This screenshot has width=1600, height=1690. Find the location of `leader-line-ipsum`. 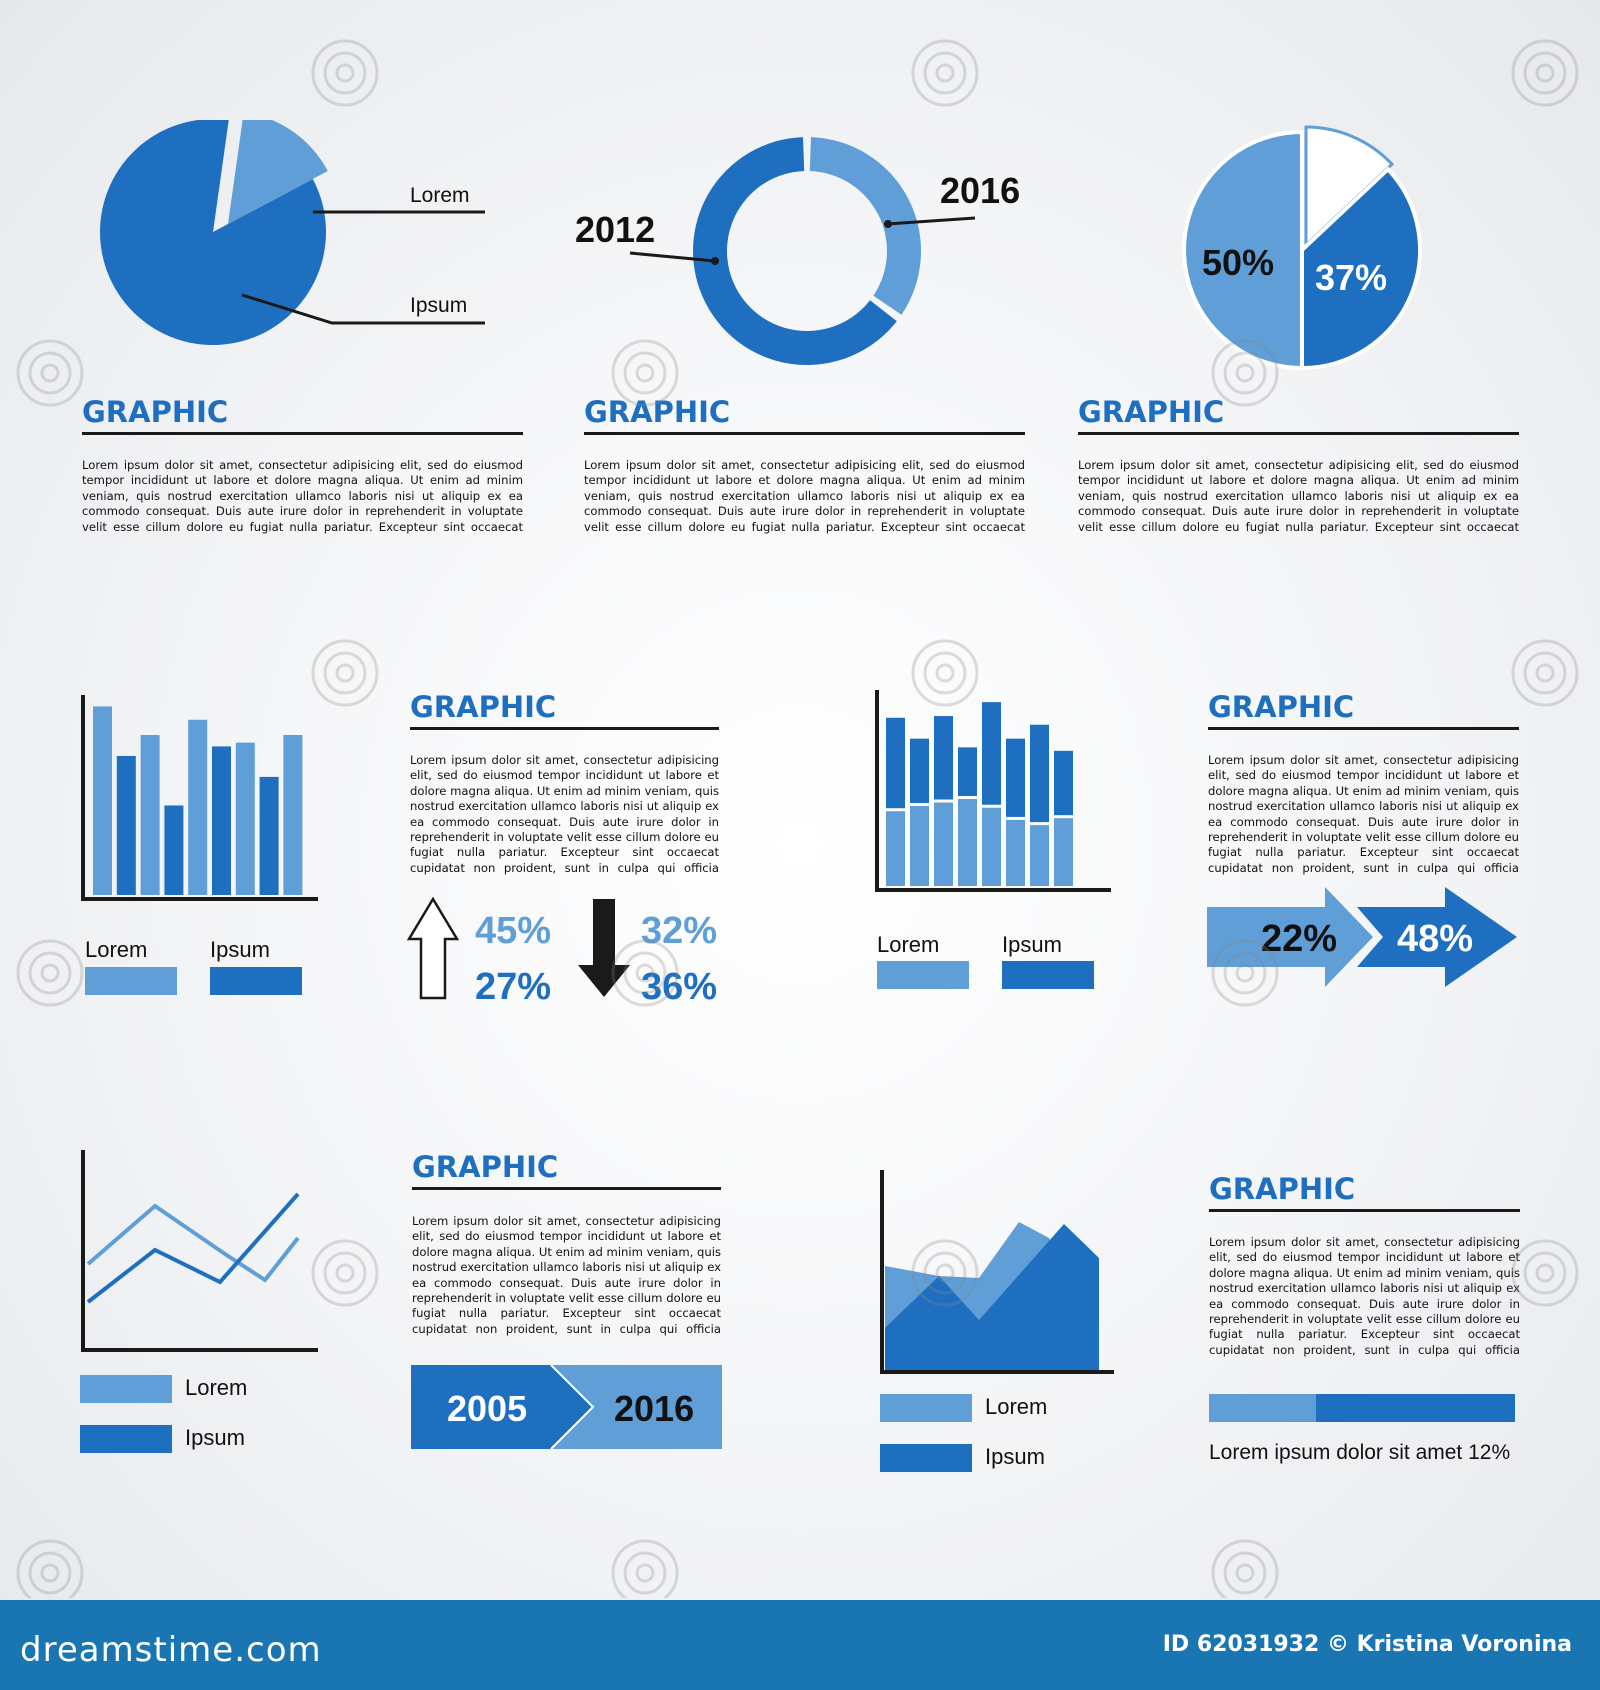

leader-line-ipsum is located at coordinates (363, 309).